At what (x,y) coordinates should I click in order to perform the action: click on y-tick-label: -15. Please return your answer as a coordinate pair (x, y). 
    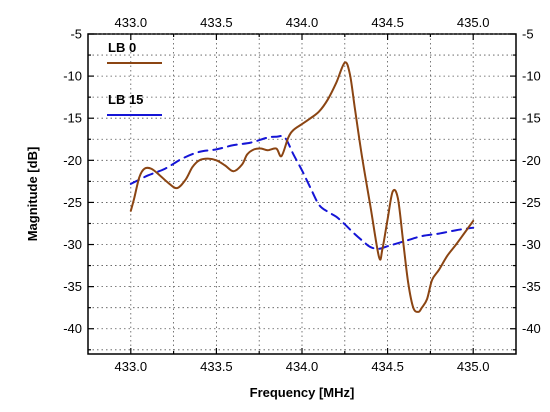
    Looking at the image, I should click on (72, 118).